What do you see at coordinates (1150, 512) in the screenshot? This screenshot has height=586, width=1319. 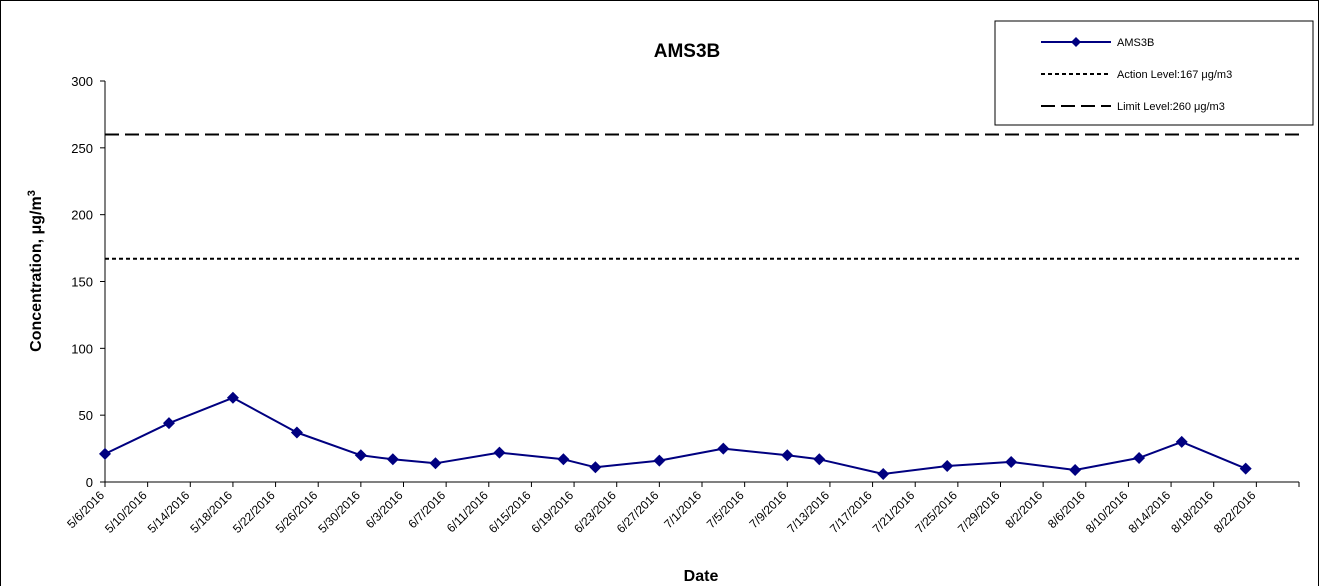 I see `x-tick-label: 8/14/2016` at bounding box center [1150, 512].